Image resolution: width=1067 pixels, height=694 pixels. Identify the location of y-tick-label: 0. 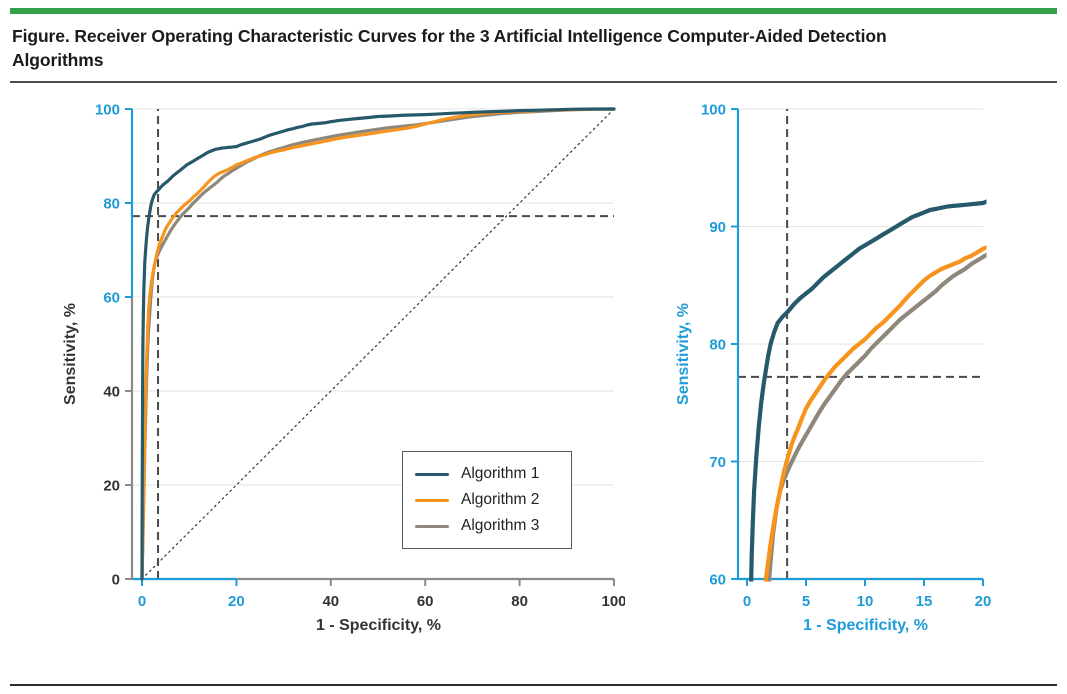
(116, 580).